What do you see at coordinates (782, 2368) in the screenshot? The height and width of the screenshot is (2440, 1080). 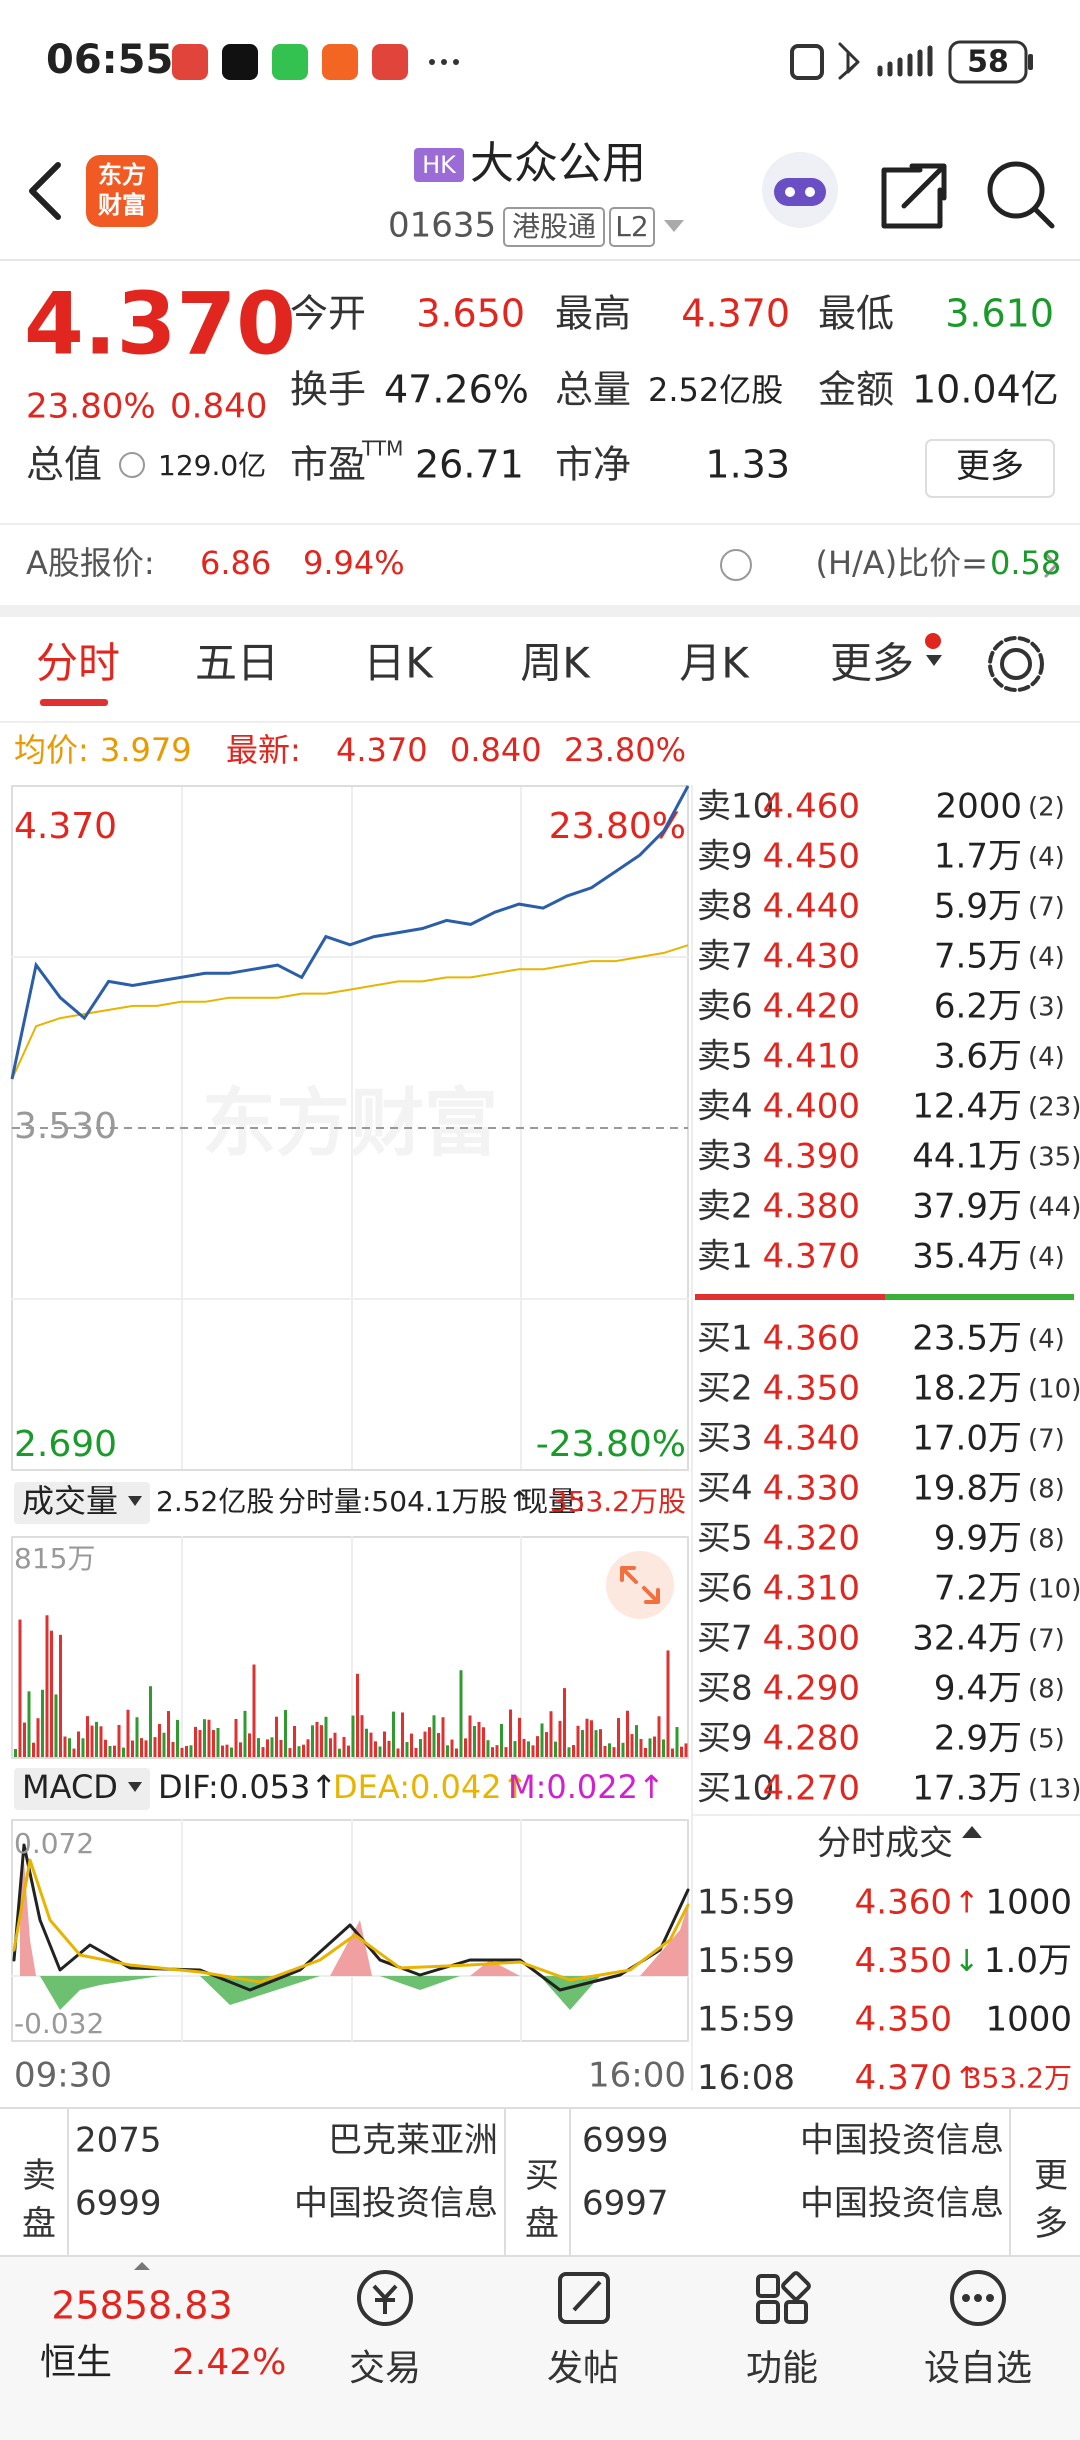 I see `nav-item: 功能` at bounding box center [782, 2368].